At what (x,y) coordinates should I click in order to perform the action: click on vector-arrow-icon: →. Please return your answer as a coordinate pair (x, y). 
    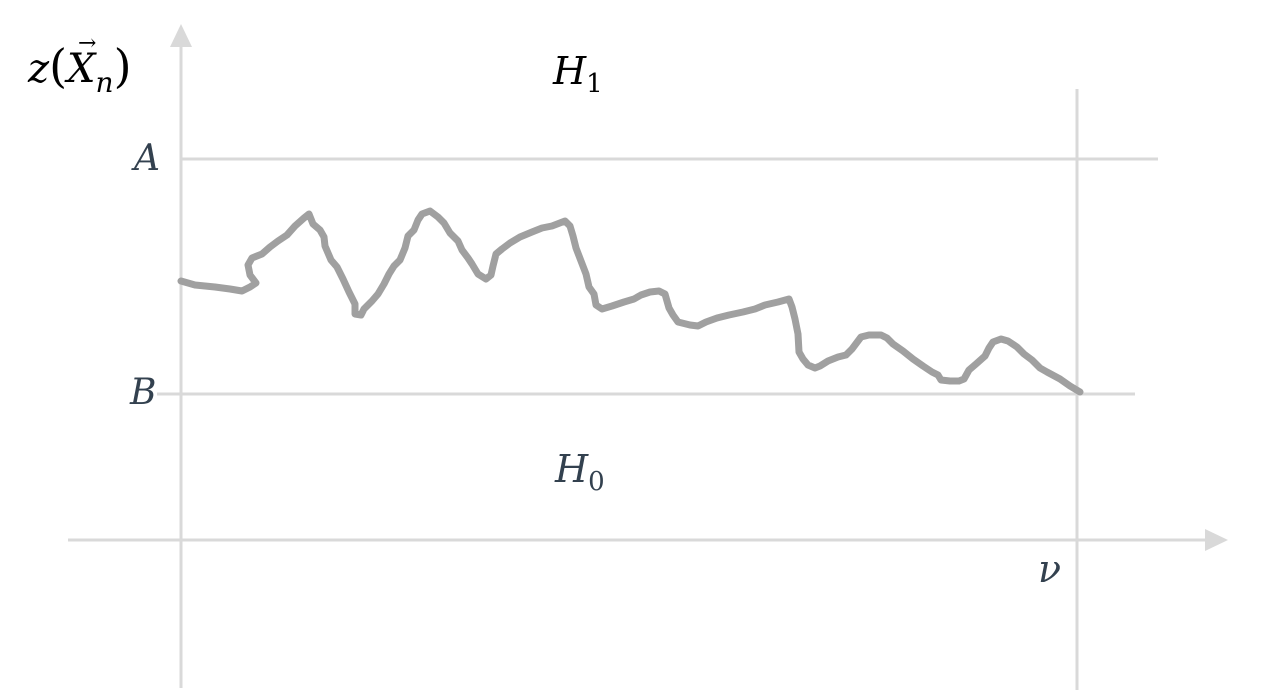
    Looking at the image, I should click on (87, 43).